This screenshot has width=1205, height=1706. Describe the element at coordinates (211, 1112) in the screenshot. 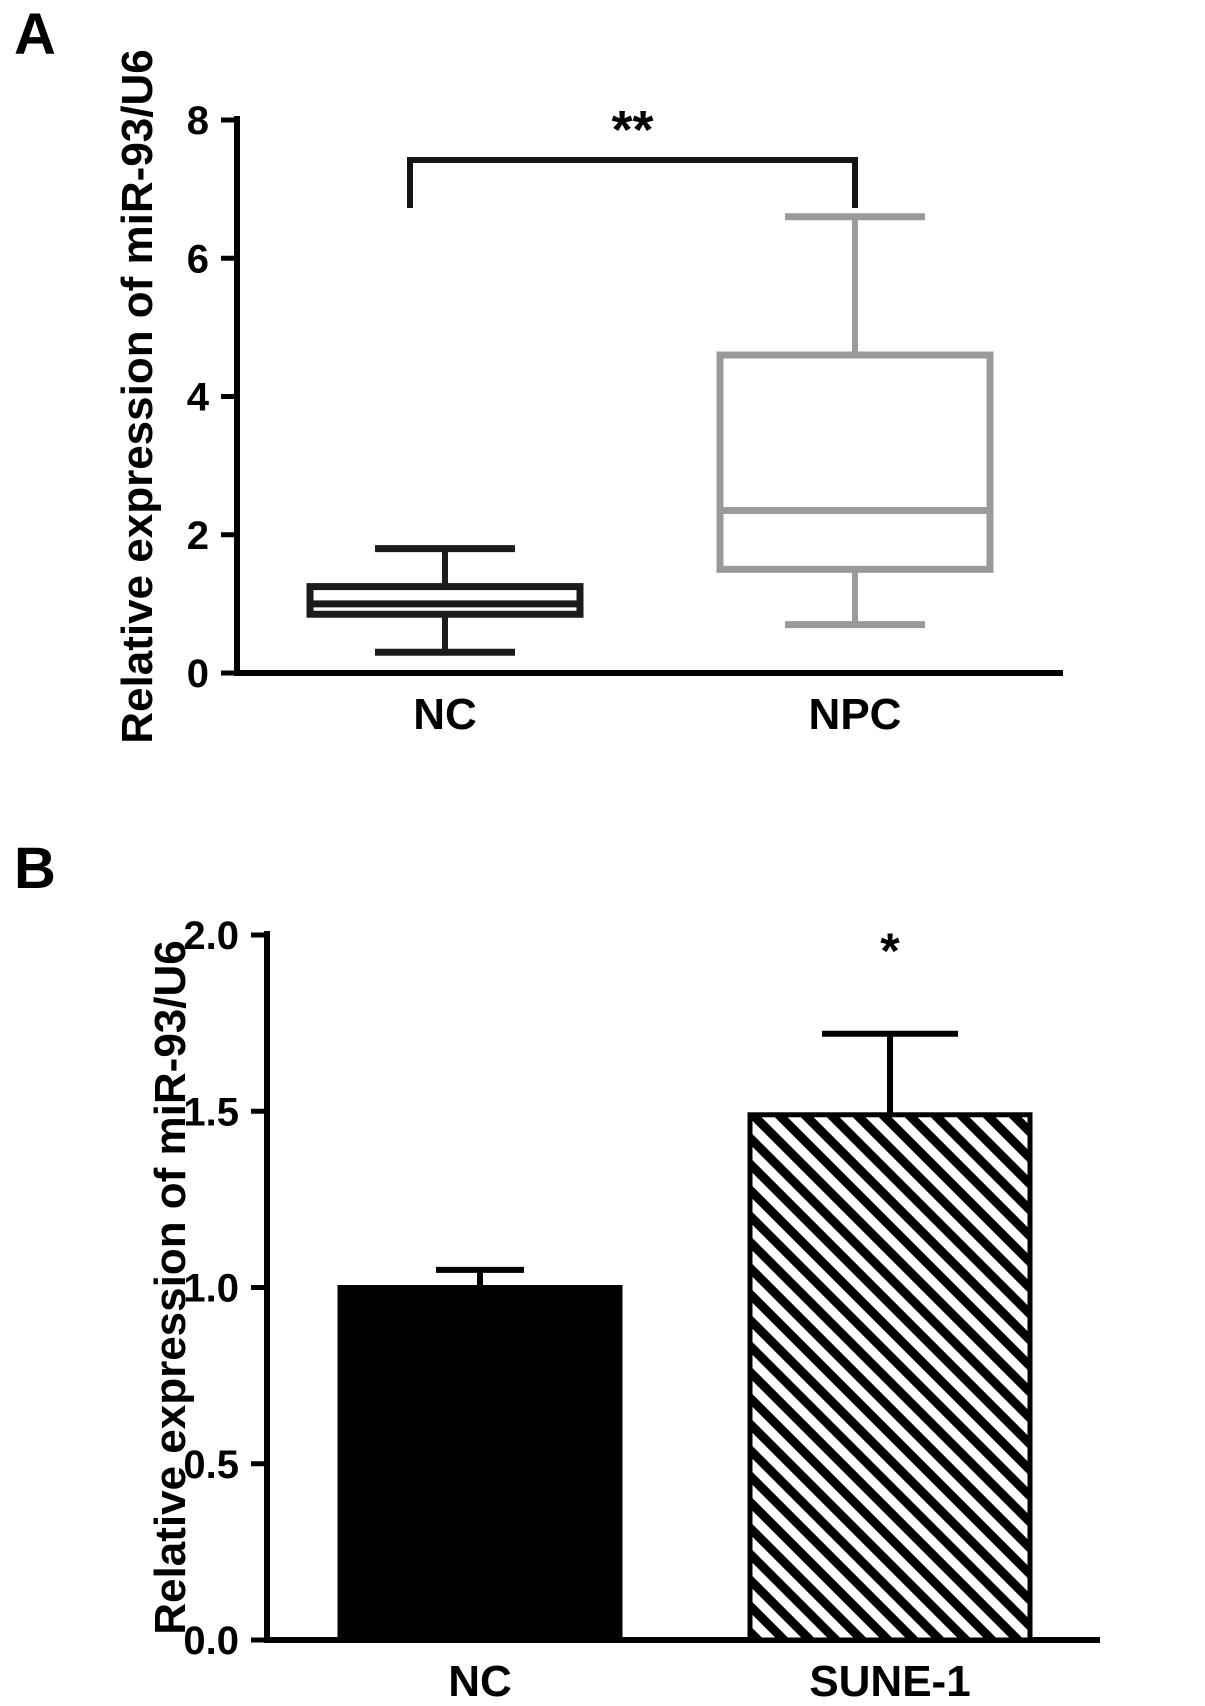

I see `y-tick-label: 1.5` at that location.